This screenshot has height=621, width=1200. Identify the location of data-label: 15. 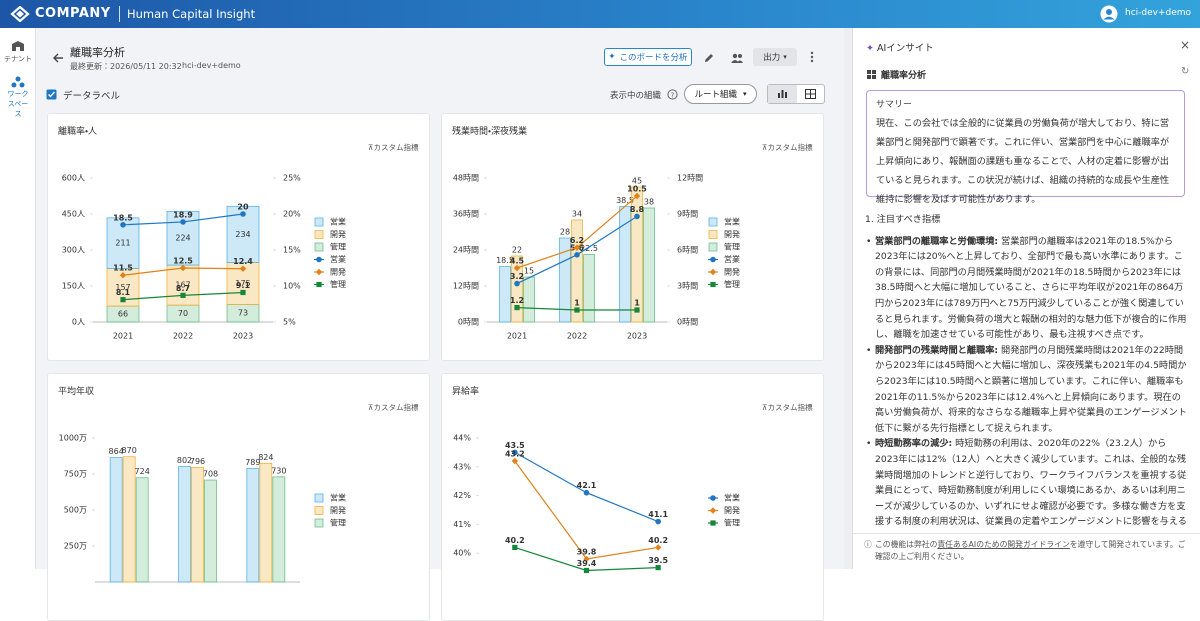
(529, 271).